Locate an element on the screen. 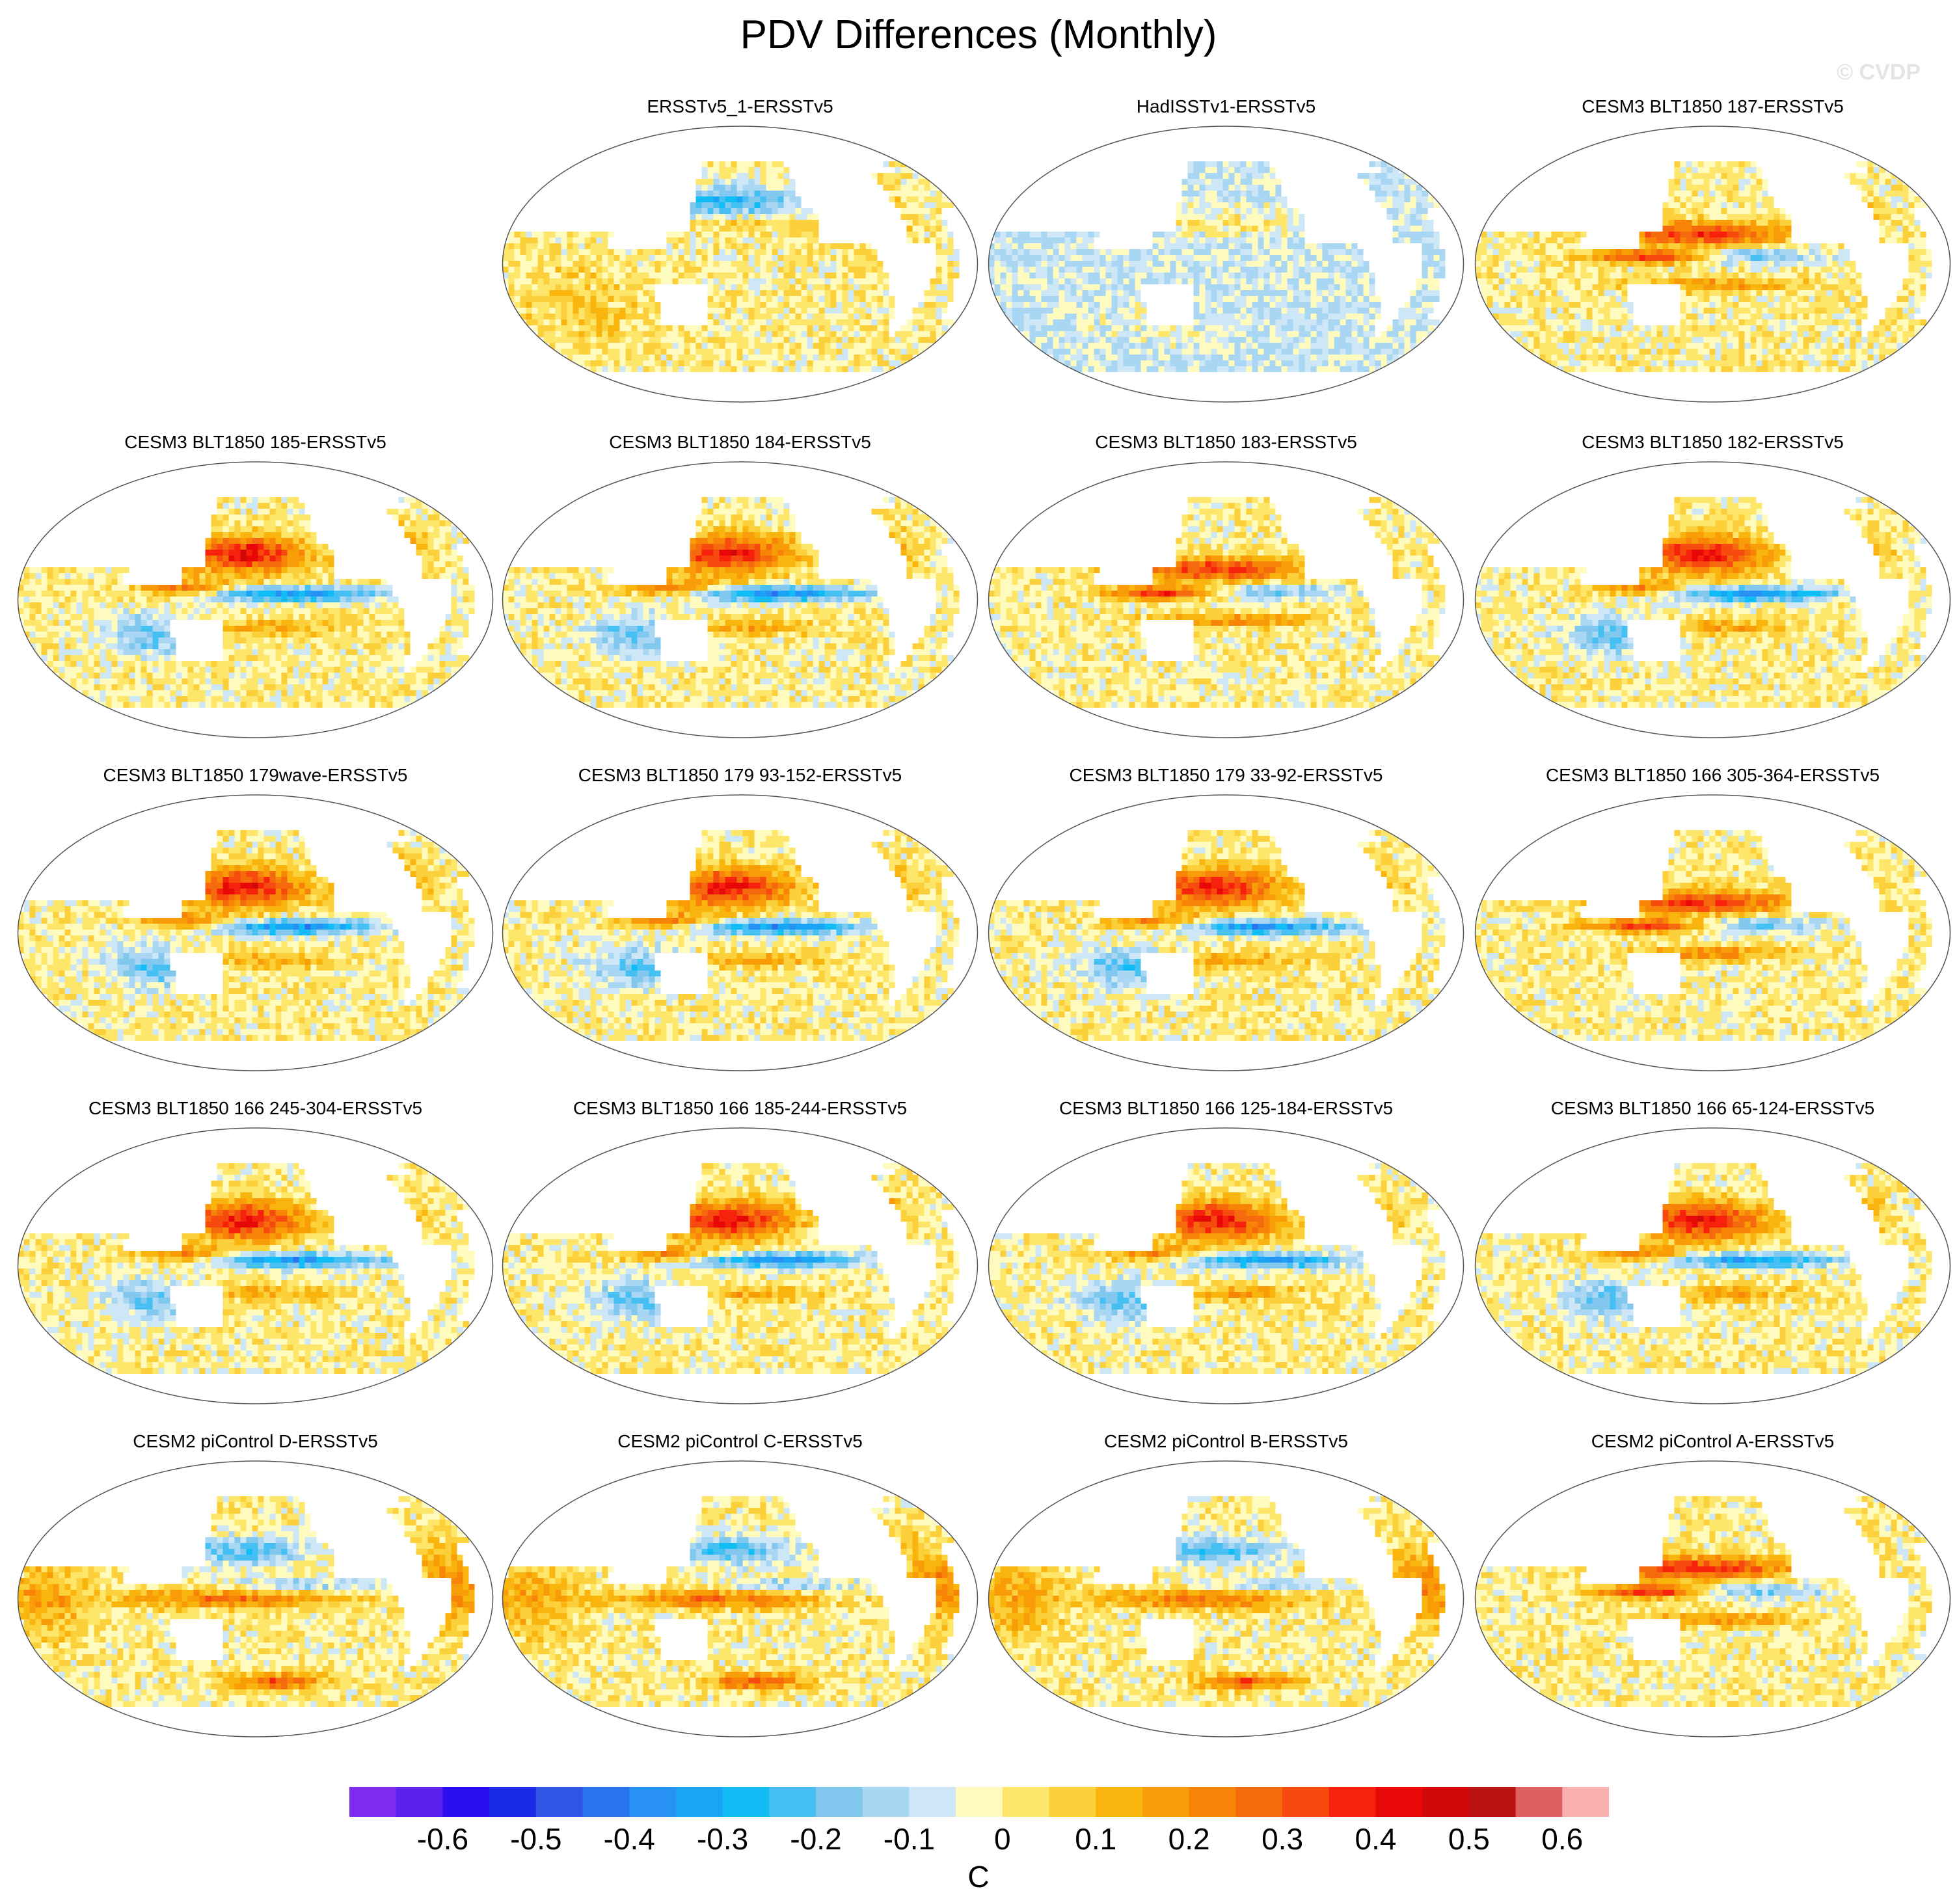 The image size is (1957, 1904). colorbar-tick-label: -0.6 is located at coordinates (442, 1839).